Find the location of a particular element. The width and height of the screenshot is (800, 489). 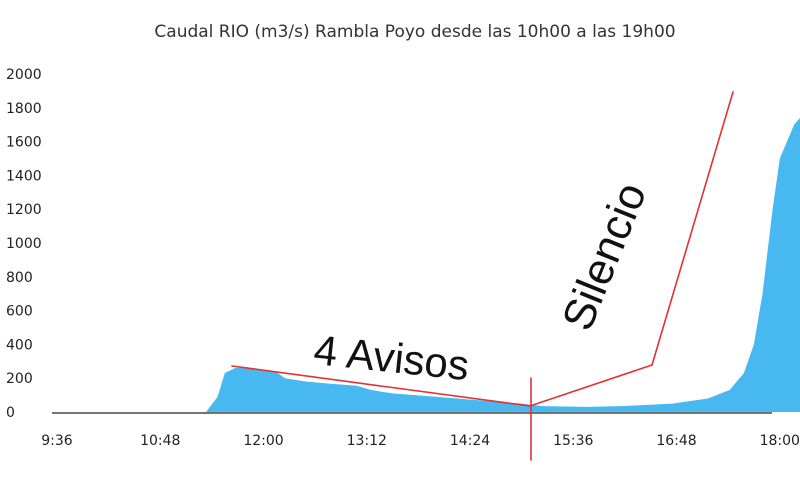

x-tick-label: 18:00 is located at coordinates (780, 441).